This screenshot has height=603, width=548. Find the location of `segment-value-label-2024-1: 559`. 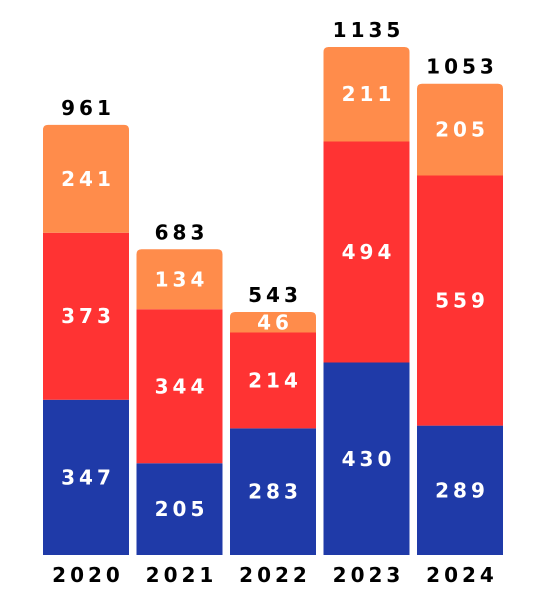

segment-value-label-2024-1: 559 is located at coordinates (462, 301).